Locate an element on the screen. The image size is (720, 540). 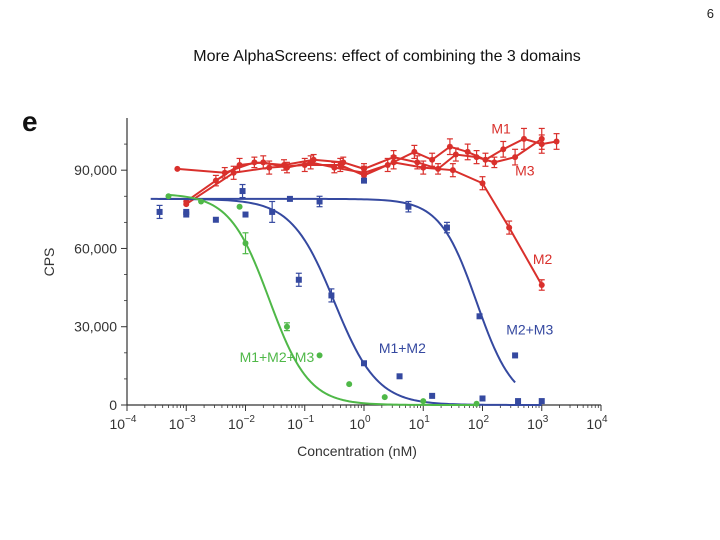
x-tick-label: 10² is located at coordinates (479, 423).